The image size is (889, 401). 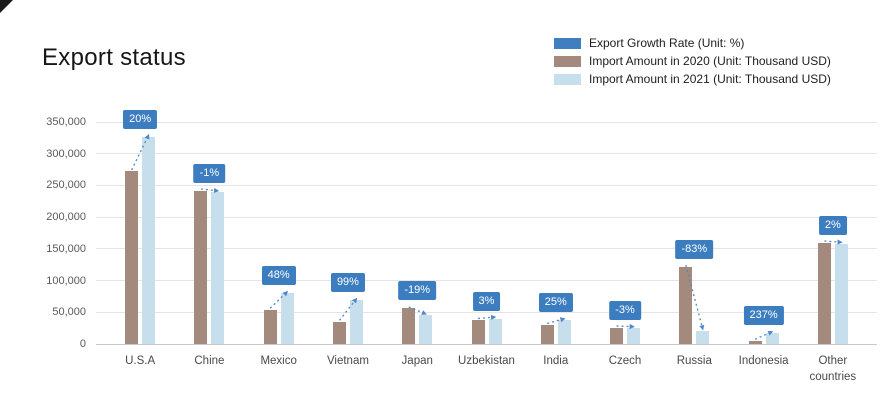 What do you see at coordinates (694, 249) in the screenshot?
I see `growth-rate-badge: -83%` at bounding box center [694, 249].